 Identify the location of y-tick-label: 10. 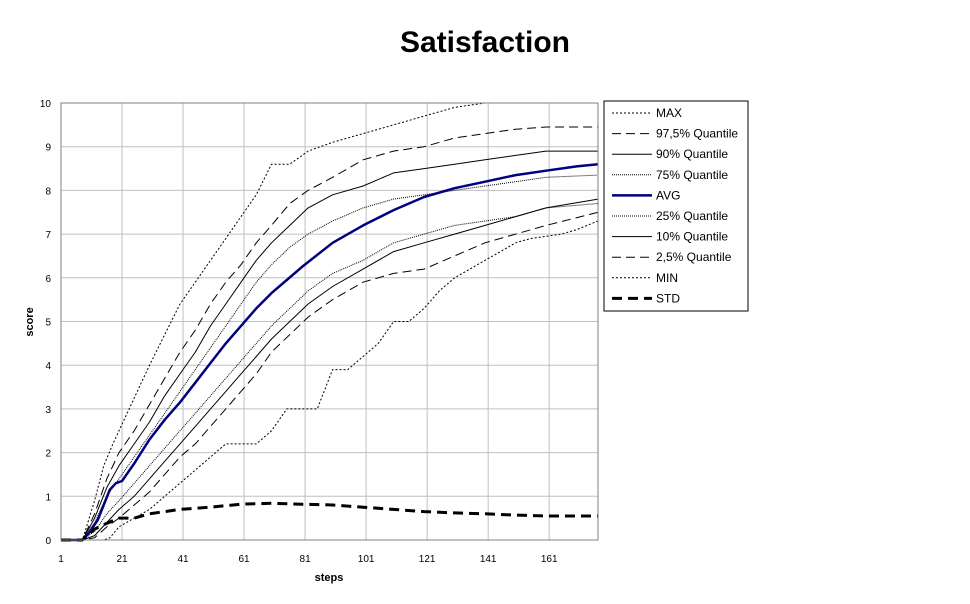
(46, 104).